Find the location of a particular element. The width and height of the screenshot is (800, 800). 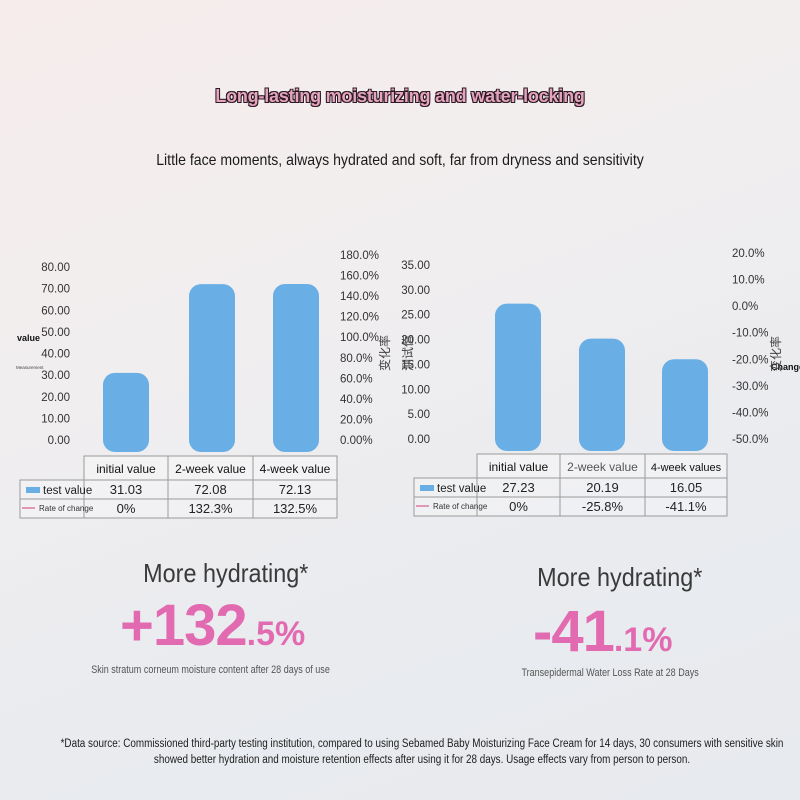

claim-left-number: +132.5% is located at coordinates (212, 625).